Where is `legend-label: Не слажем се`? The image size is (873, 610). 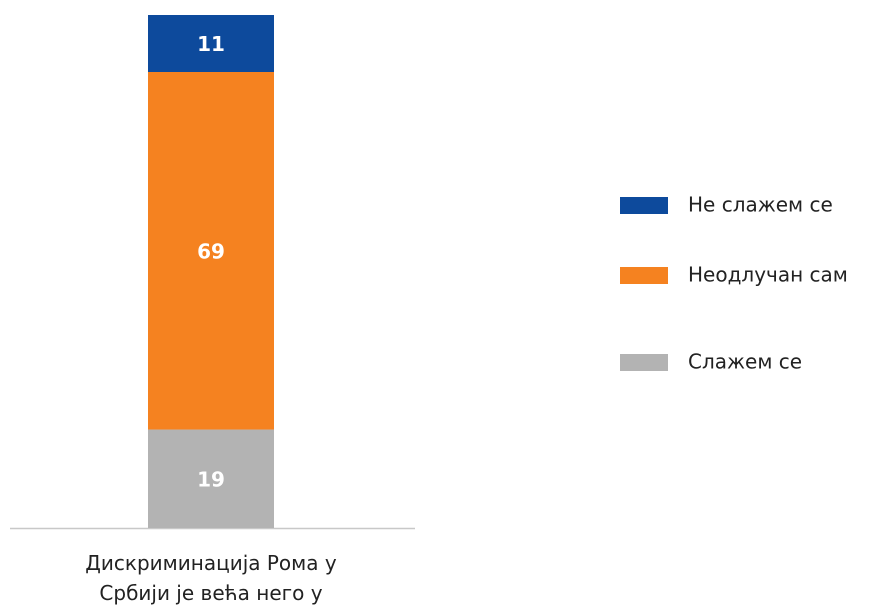 legend-label: Не слажем се is located at coordinates (760, 205).